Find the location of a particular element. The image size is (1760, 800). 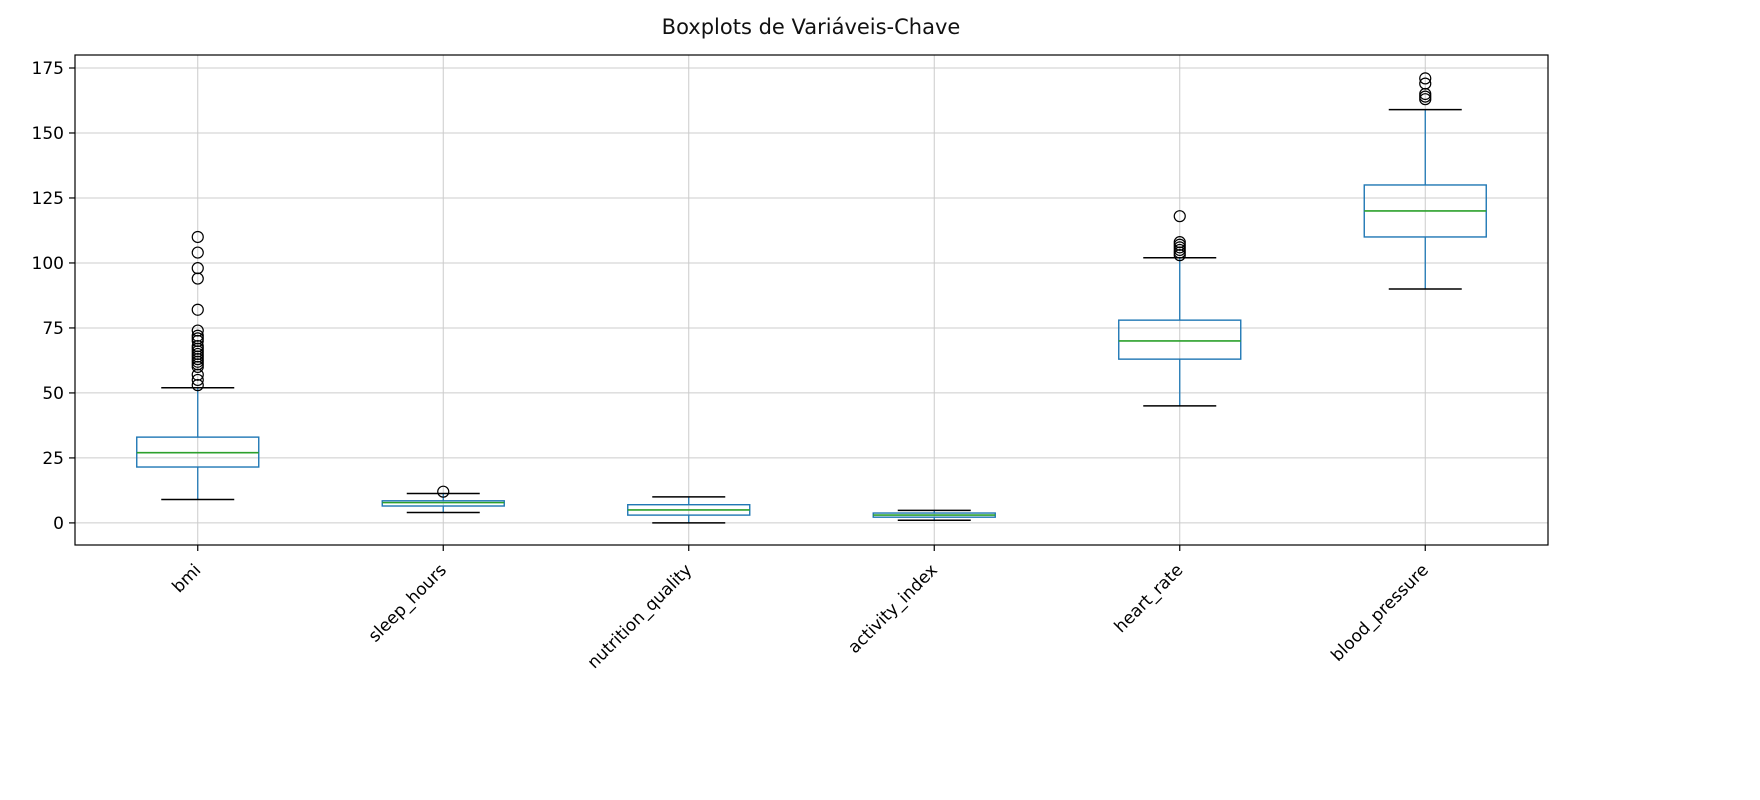

y-tick-label: 125 is located at coordinates (48, 199).